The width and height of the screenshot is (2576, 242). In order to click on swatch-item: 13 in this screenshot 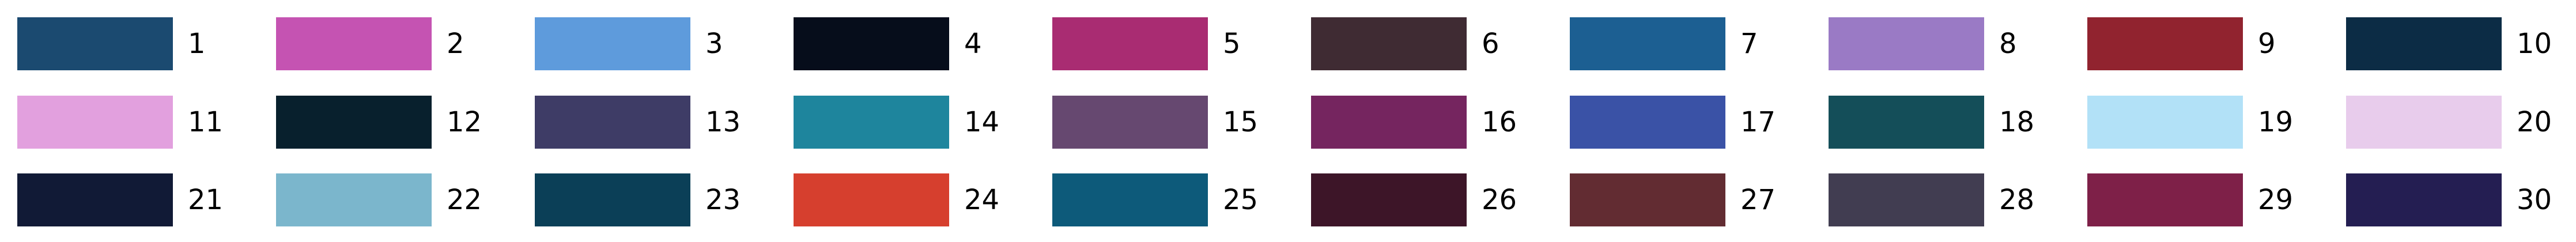, I will do `click(644, 122)`.